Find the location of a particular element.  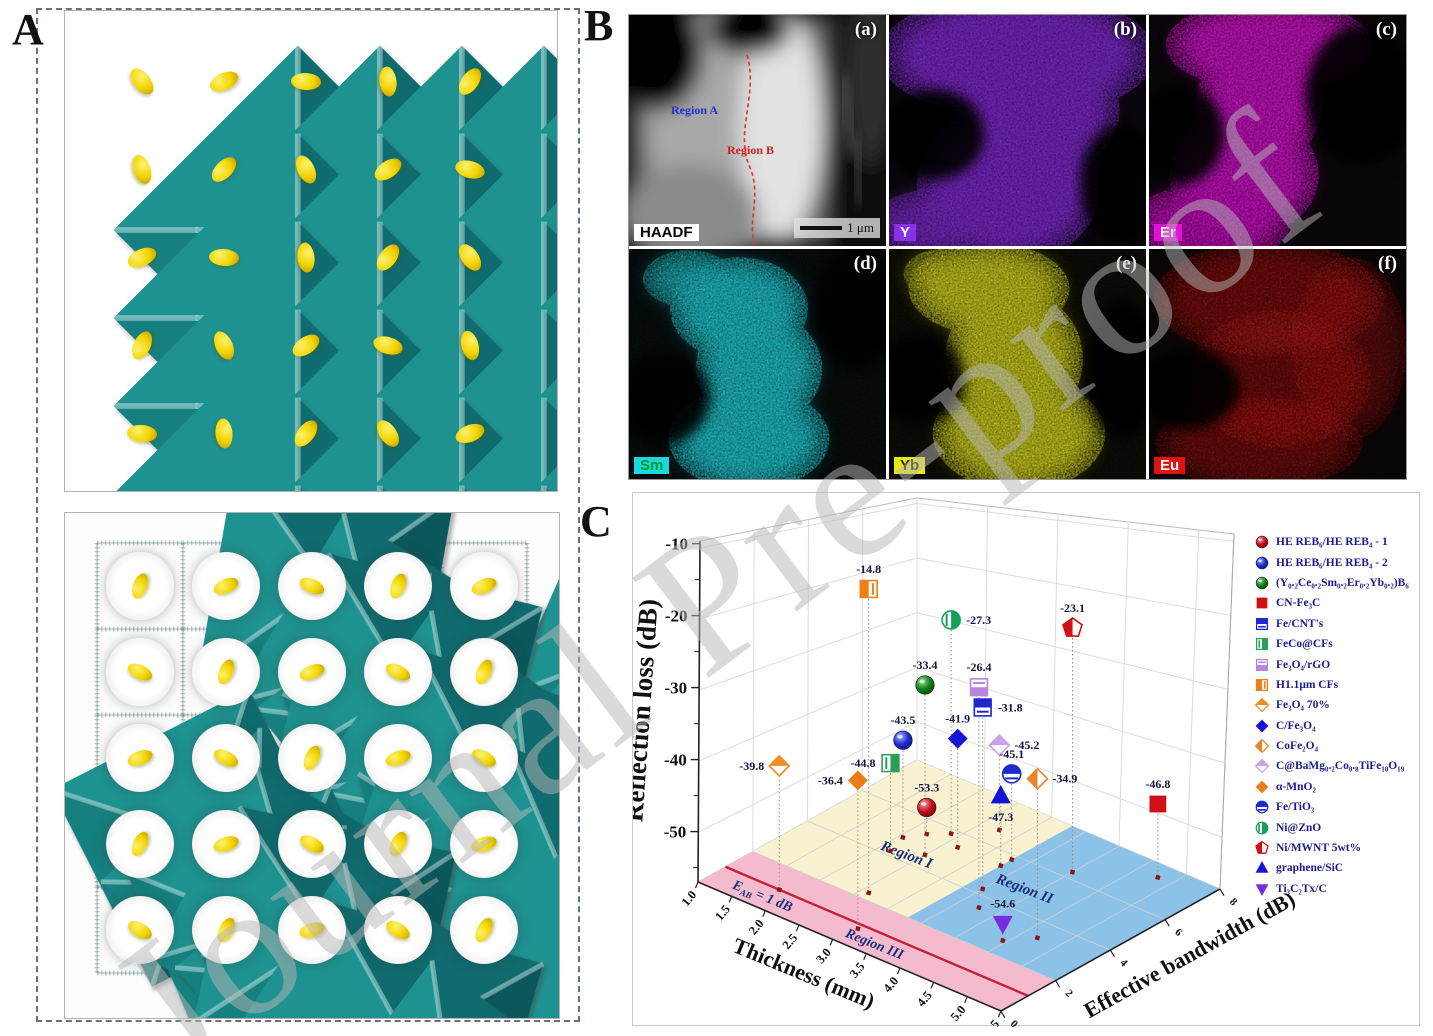

svg-text: 5.0 is located at coordinates (958, 1013).